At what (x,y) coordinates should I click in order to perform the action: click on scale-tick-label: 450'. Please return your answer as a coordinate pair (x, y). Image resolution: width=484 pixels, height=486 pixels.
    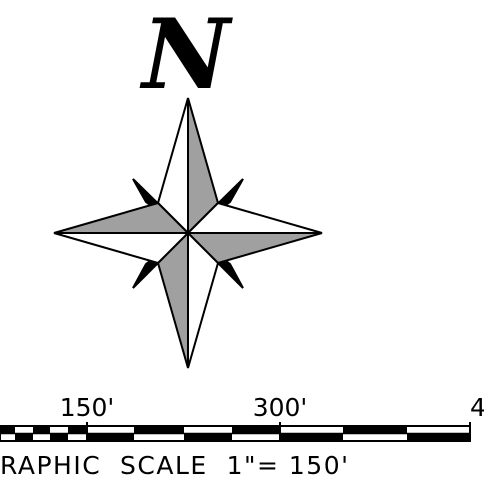
    Looking at the image, I should click on (477, 407).